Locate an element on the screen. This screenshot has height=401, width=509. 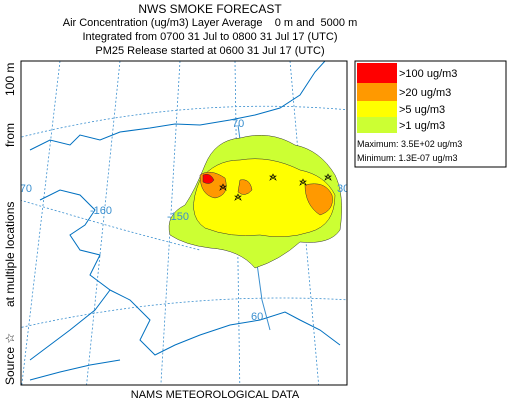
grid-label: 70 is located at coordinates (238, 124).